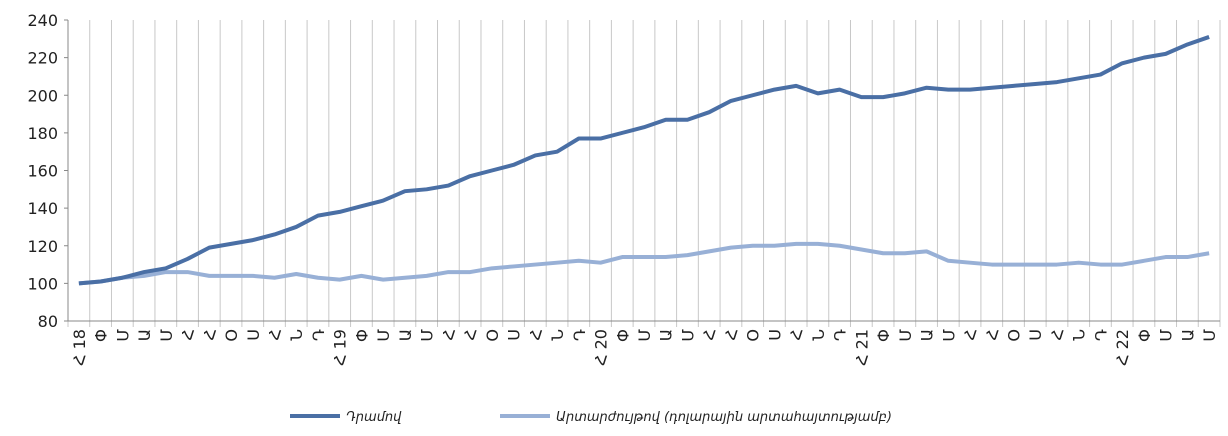  I want to click on legend-label: Արտարժույթով (դոլարային արտահայտությամբ), so click(724, 417).